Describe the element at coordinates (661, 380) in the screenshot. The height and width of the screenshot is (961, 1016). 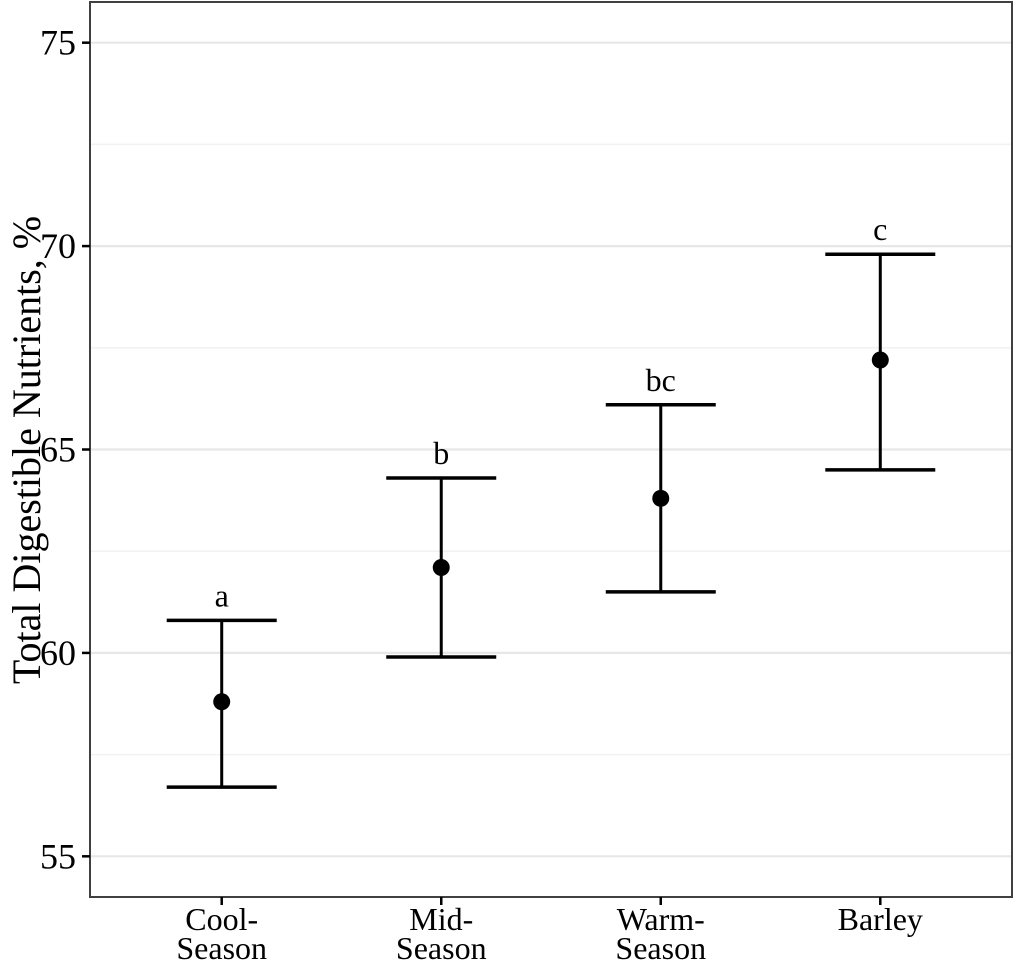
I see `significance-letter: bc` at that location.